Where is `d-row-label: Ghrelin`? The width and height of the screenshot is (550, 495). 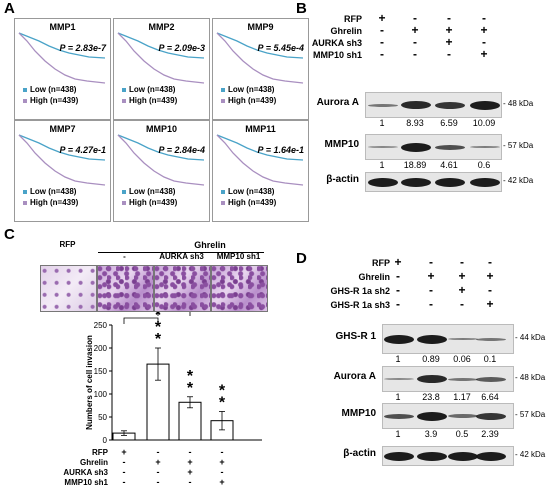
d-row-label: Ghrelin is located at coordinates (374, 277).